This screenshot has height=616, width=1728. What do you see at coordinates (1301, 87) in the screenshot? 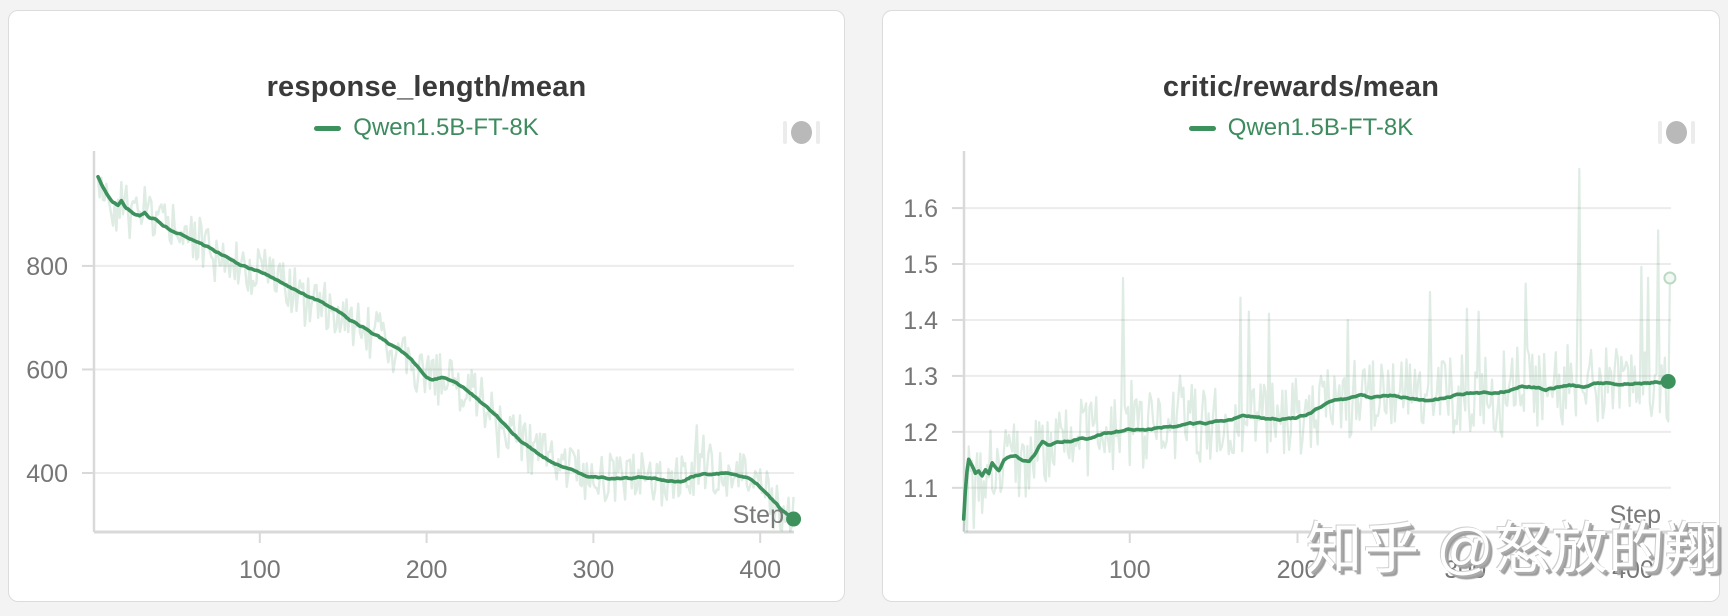
I see `chart-title: critic/rewards/mean` at bounding box center [1301, 87].